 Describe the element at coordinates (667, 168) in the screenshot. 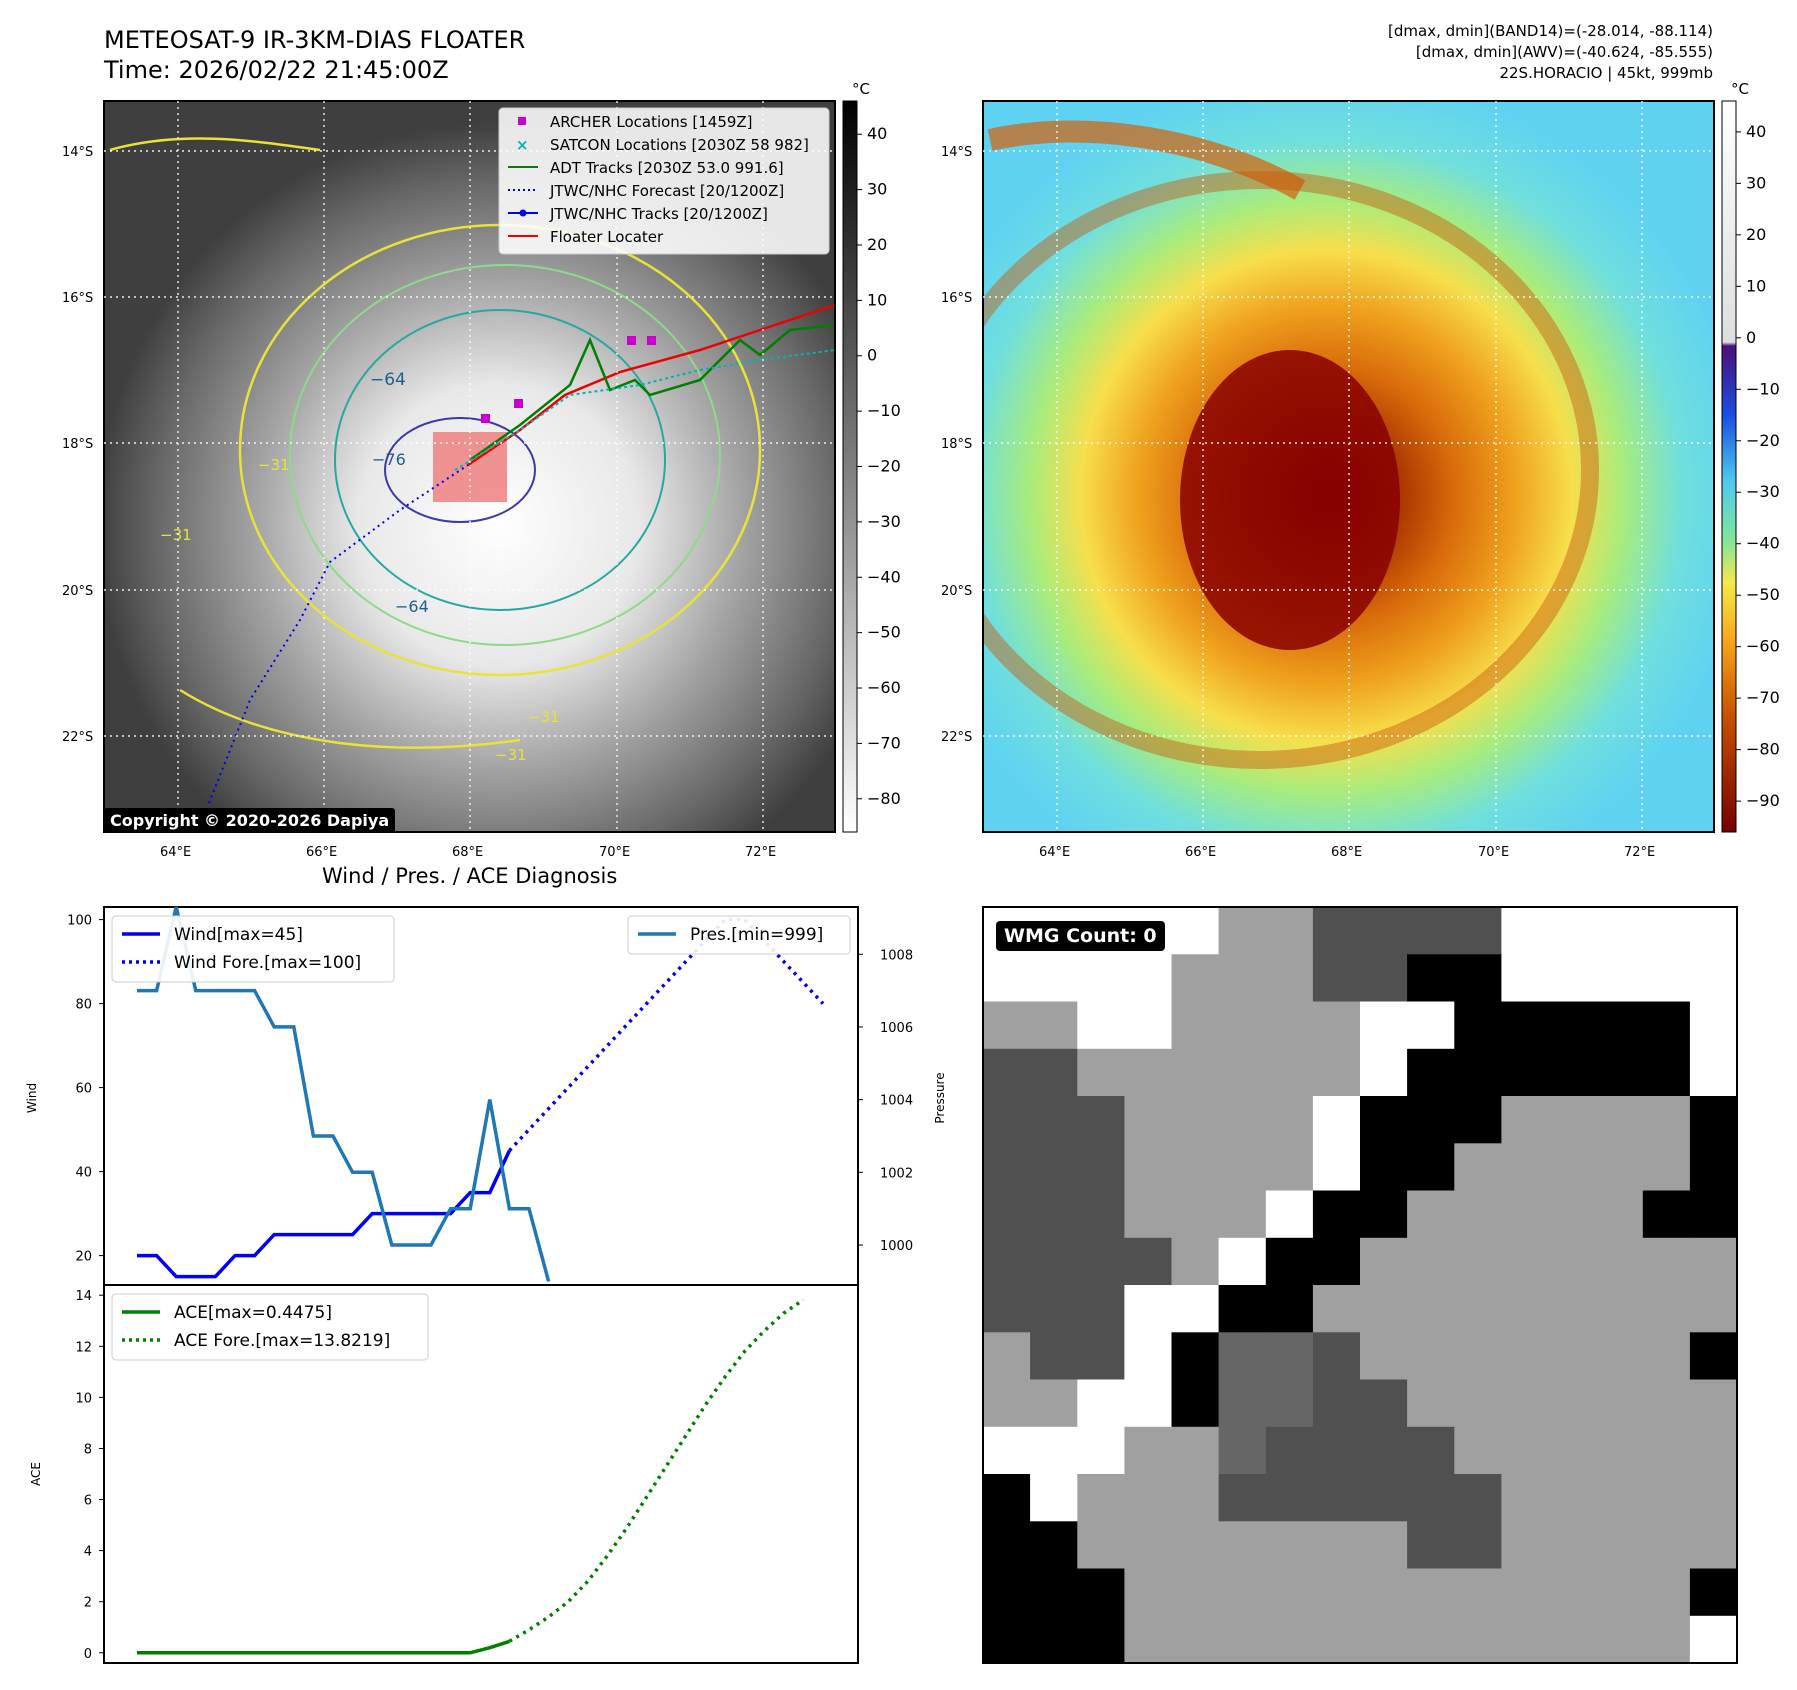

I see `legend-label: ADT Tracks [2030Z 53.0 991.6]` at that location.